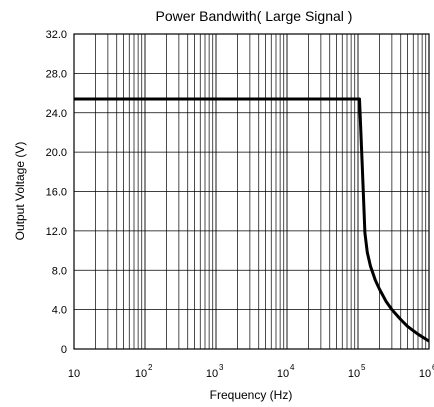  Describe the element at coordinates (56, 153) in the screenshot. I see `y-tick-label: 20.0` at that location.